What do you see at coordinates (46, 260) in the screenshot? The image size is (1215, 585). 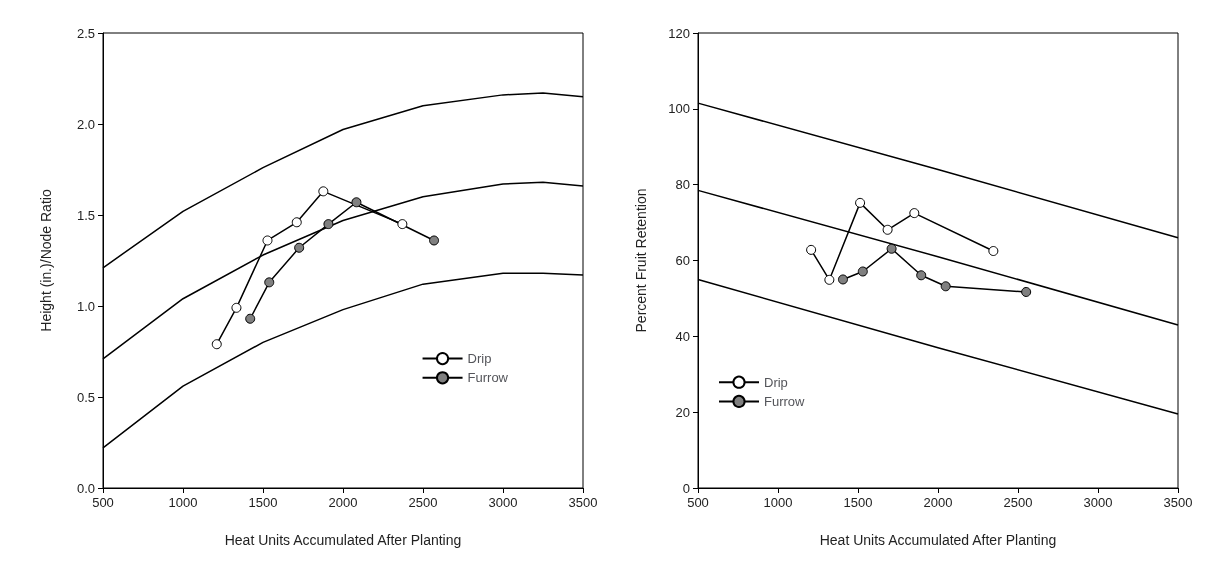 I see `y-axis-title: Height (in.)/Node Ratio` at bounding box center [46, 260].